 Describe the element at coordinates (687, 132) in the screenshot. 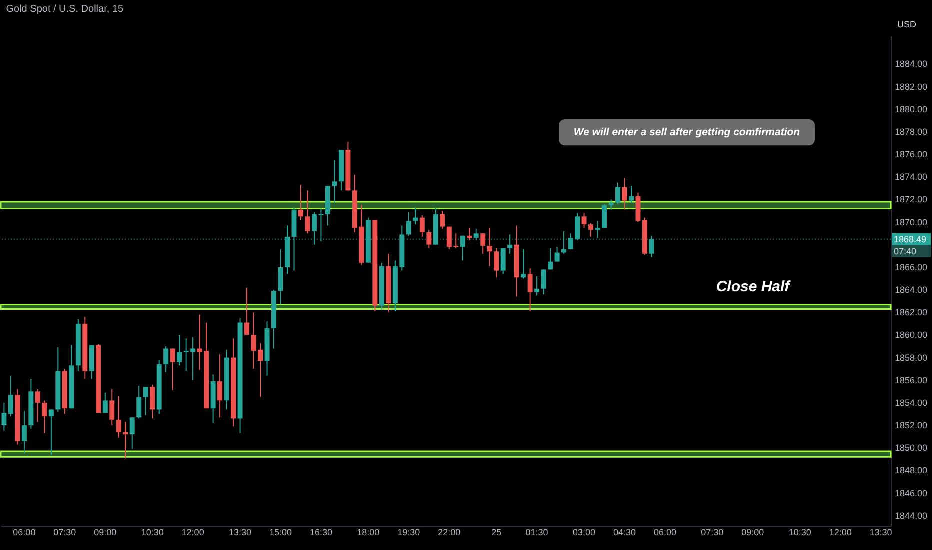

I see `annotation: We will enter a sell after getting comfirmation` at that location.